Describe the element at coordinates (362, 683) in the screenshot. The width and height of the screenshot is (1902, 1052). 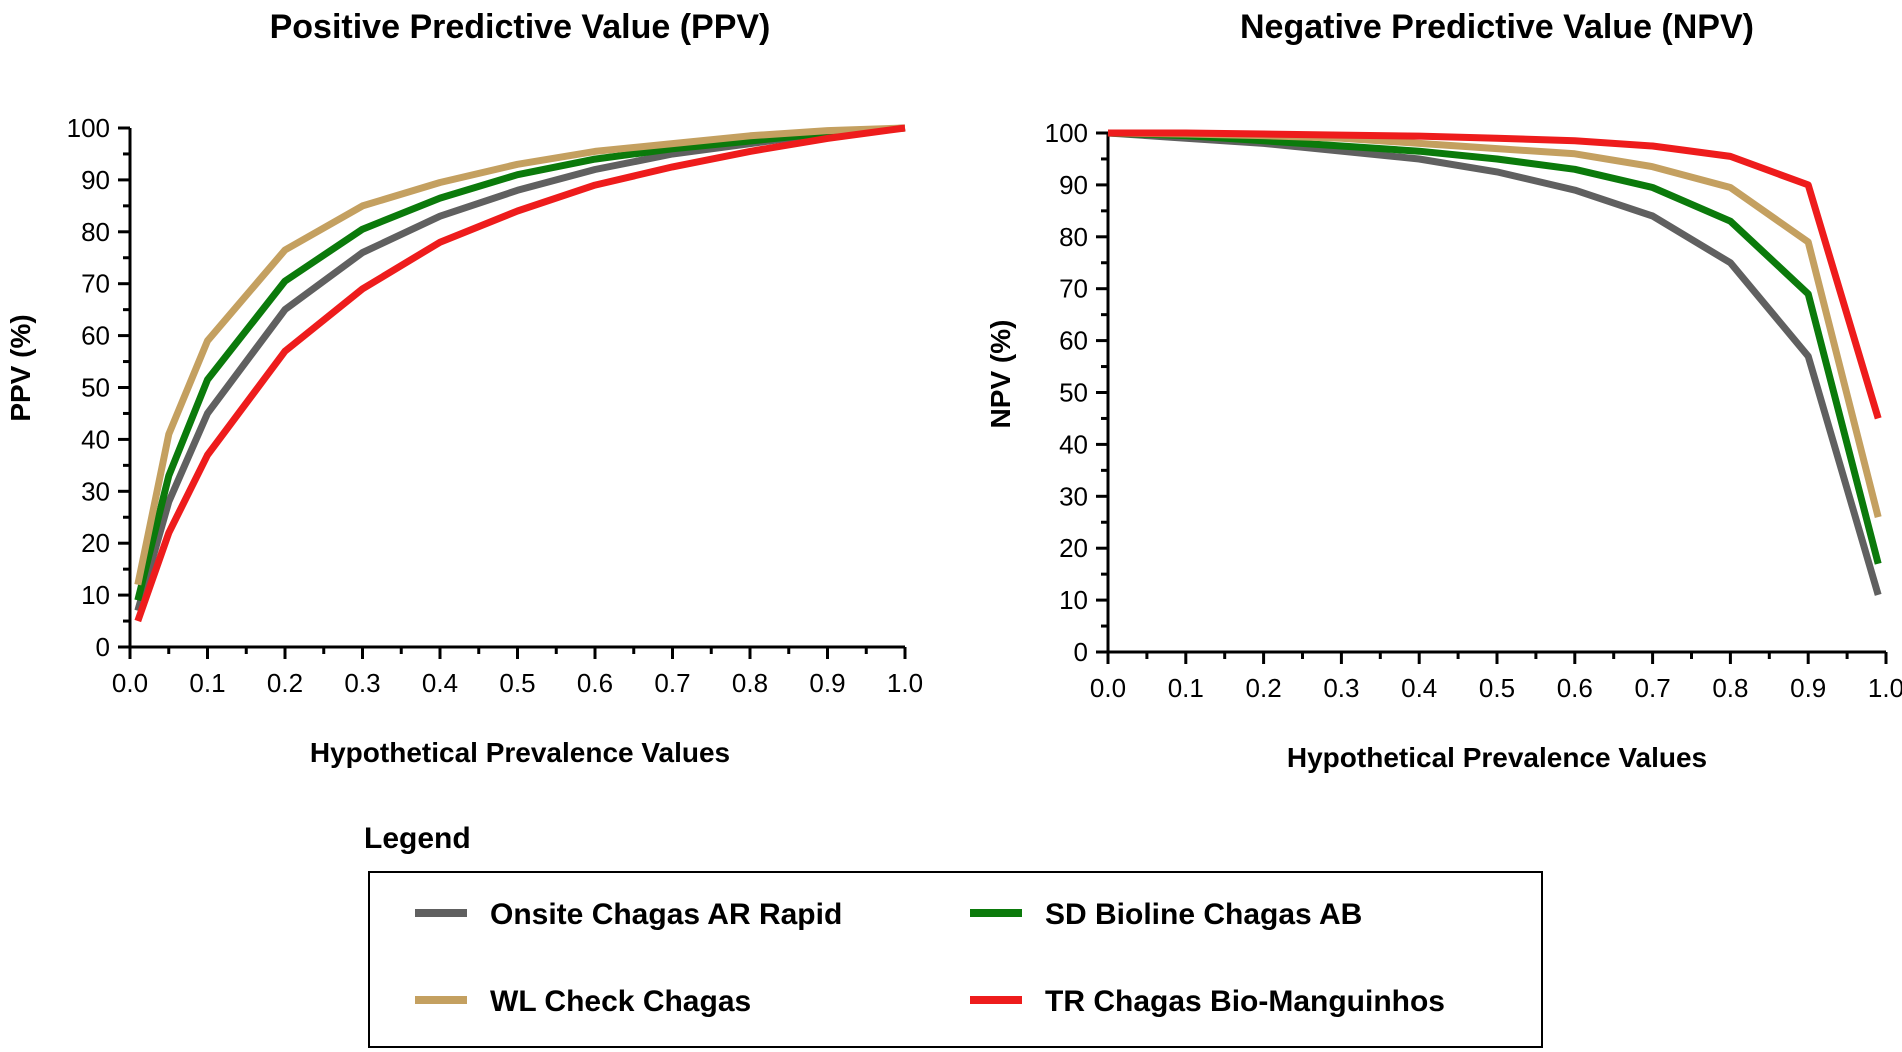
I see `ppv-x-tick-label: 0.3` at that location.